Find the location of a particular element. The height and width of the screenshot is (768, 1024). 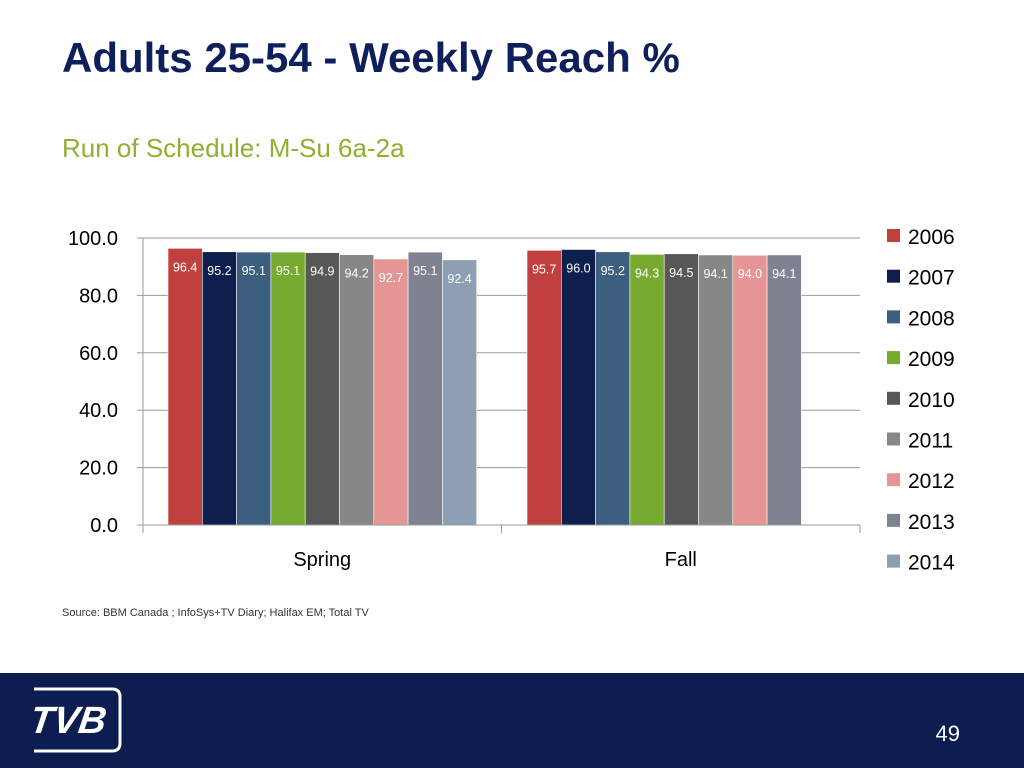

legend-swatch-2009 is located at coordinates (893, 358).